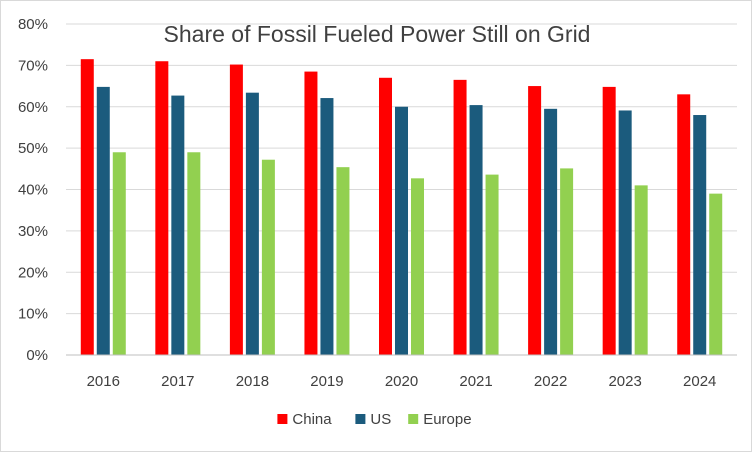 The image size is (752, 452). I want to click on y-tick-label: 10%, so click(33, 314).